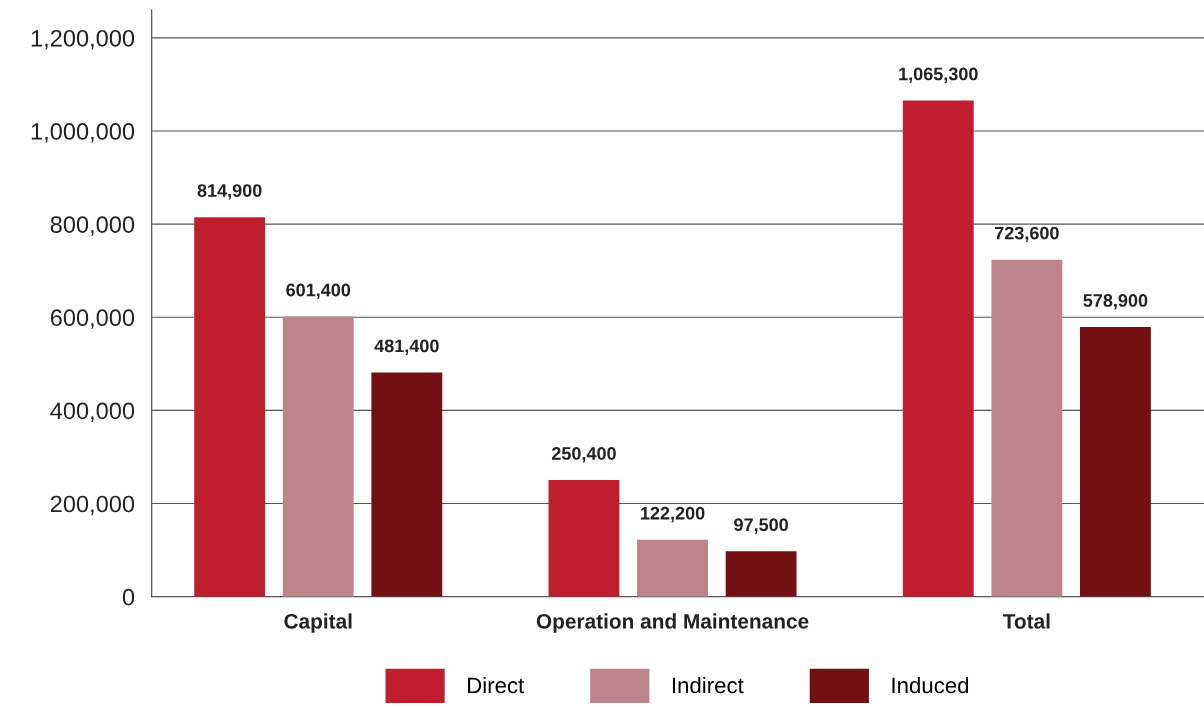 This screenshot has height=707, width=1204. Describe the element at coordinates (673, 514) in the screenshot. I see `data-label: 122,200` at that location.